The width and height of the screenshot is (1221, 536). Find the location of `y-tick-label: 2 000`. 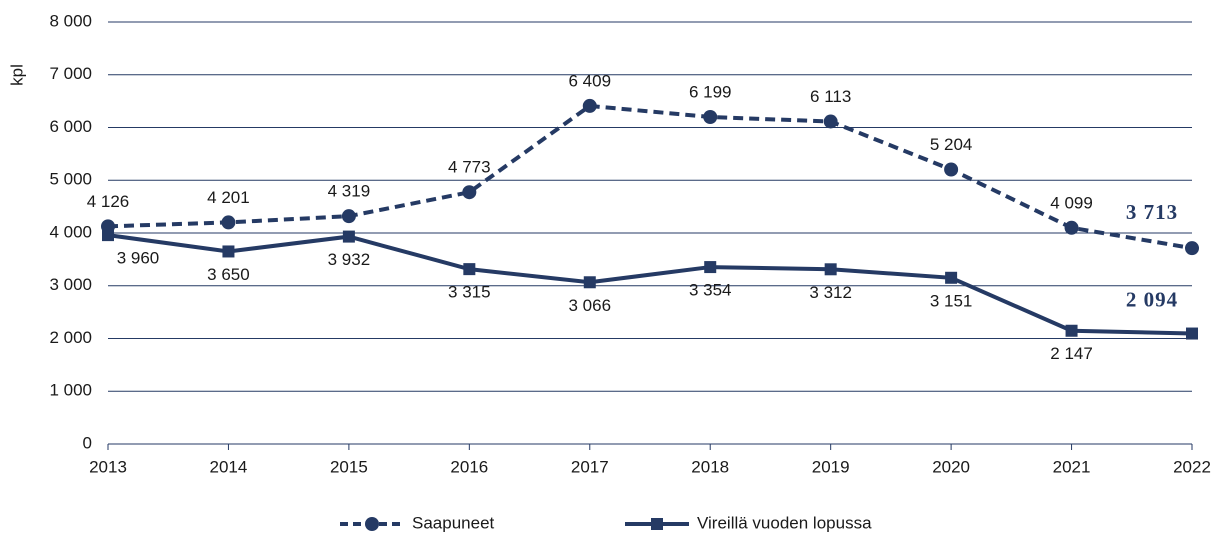

y-tick-label: 2 000 is located at coordinates (70, 337).